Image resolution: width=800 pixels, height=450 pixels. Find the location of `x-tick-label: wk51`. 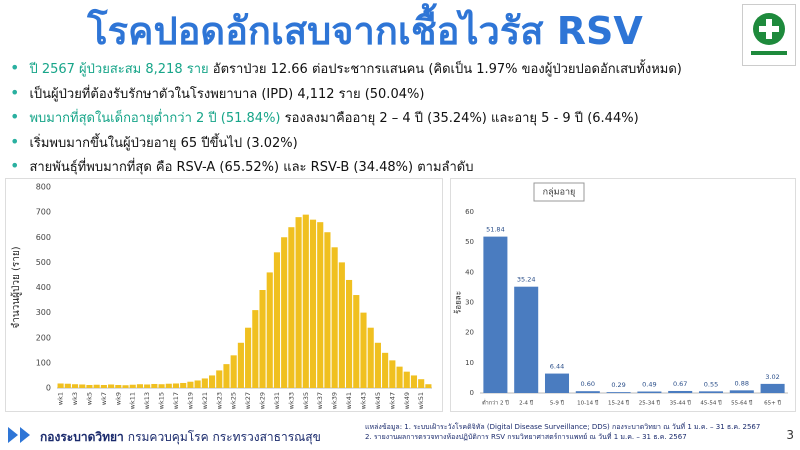

x-tick-label: wk51 is located at coordinates (421, 400).